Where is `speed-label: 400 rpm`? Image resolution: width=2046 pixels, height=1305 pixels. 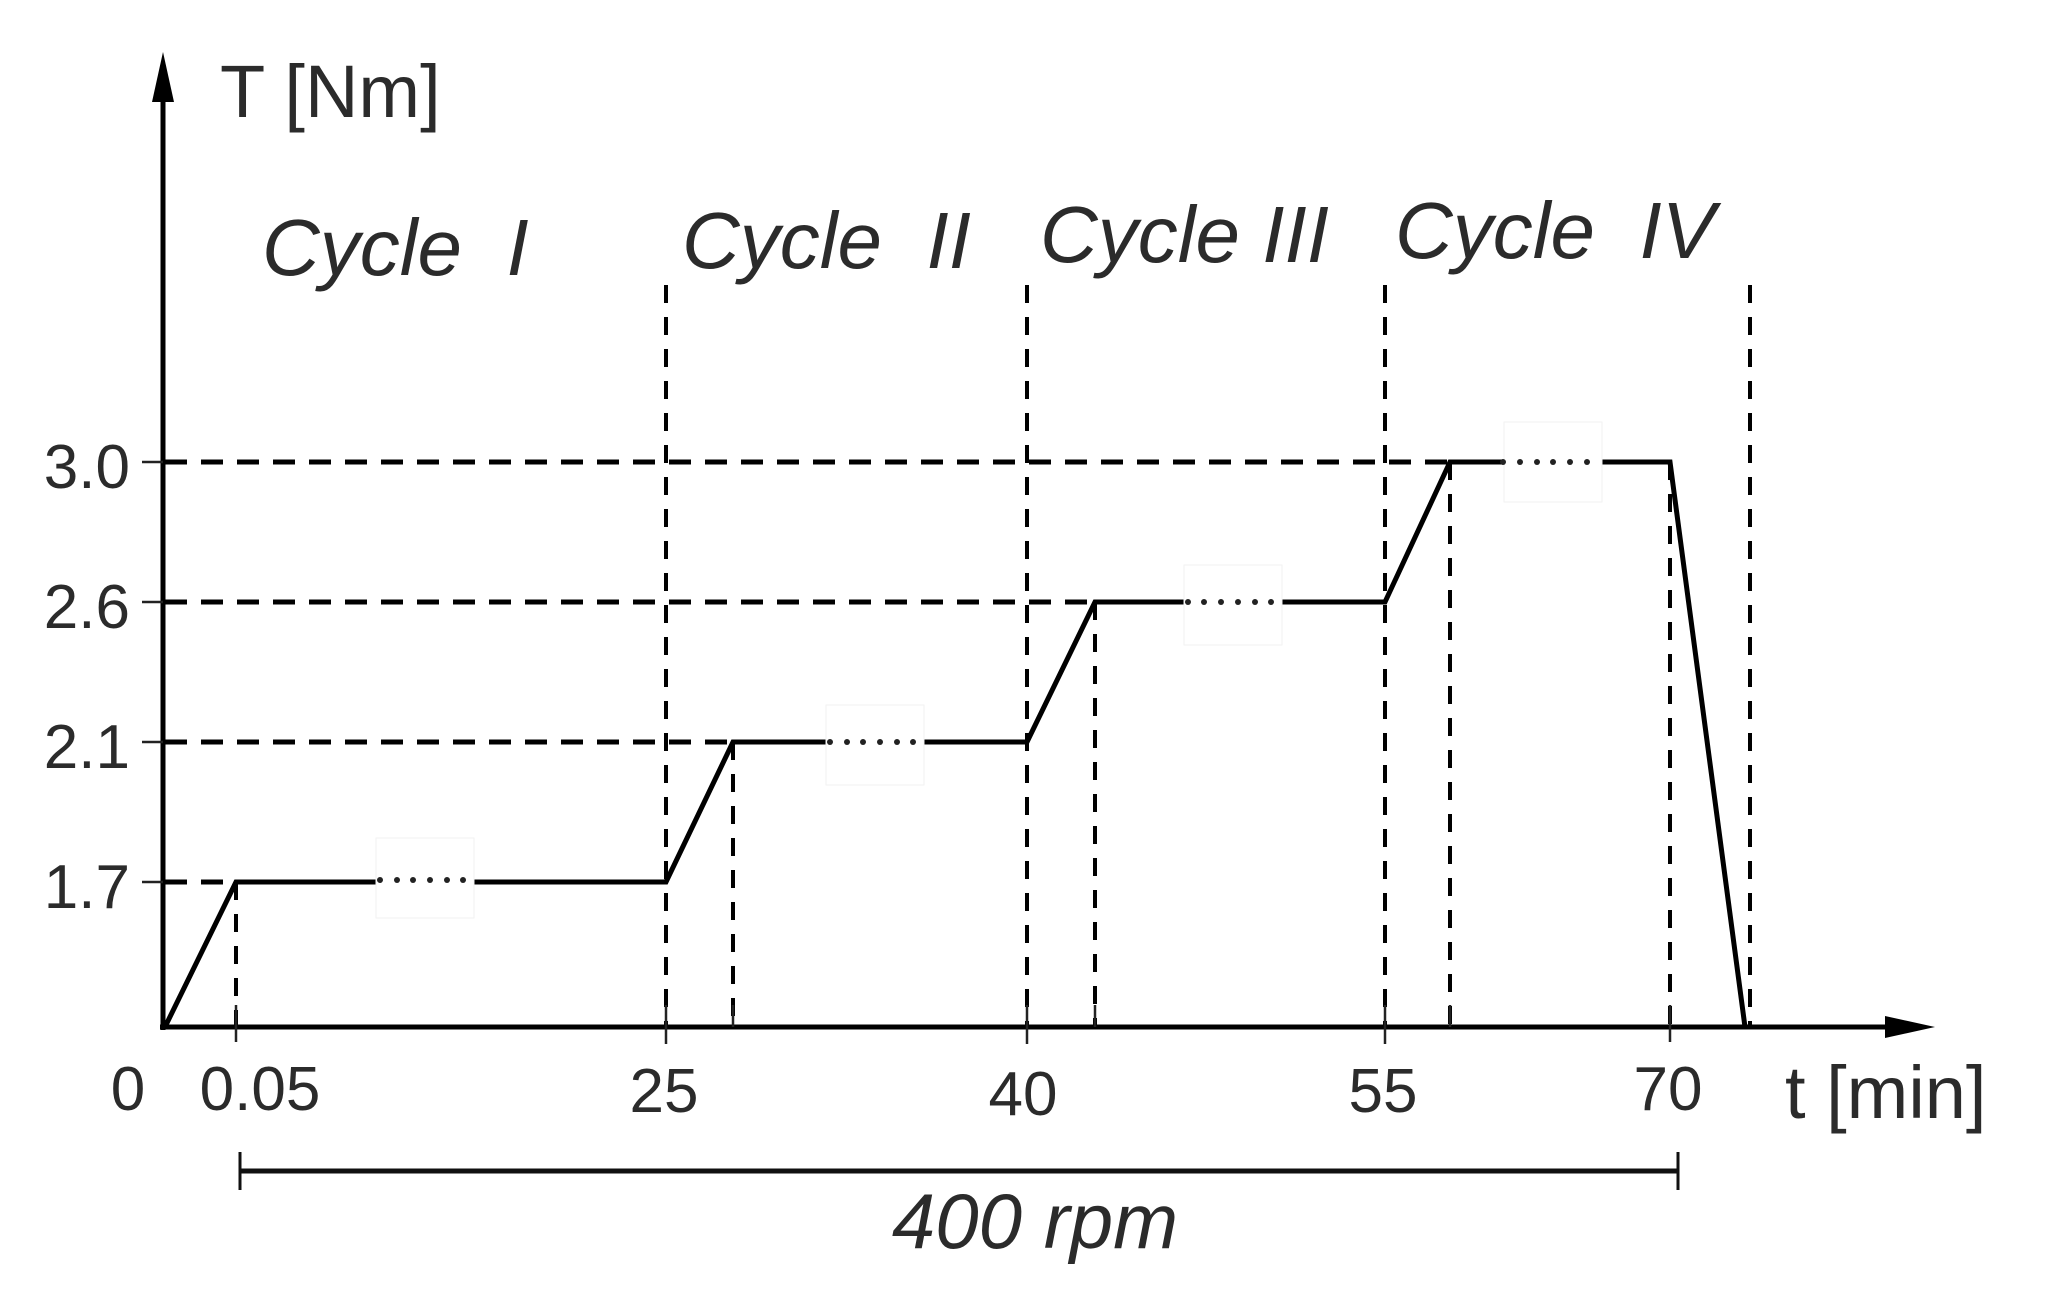 speed-label: 400 rpm is located at coordinates (1035, 1221).